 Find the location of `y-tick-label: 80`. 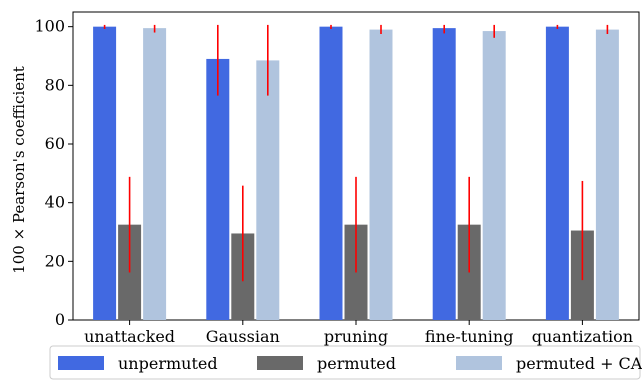

y-tick-label: 80 is located at coordinates (55, 84).